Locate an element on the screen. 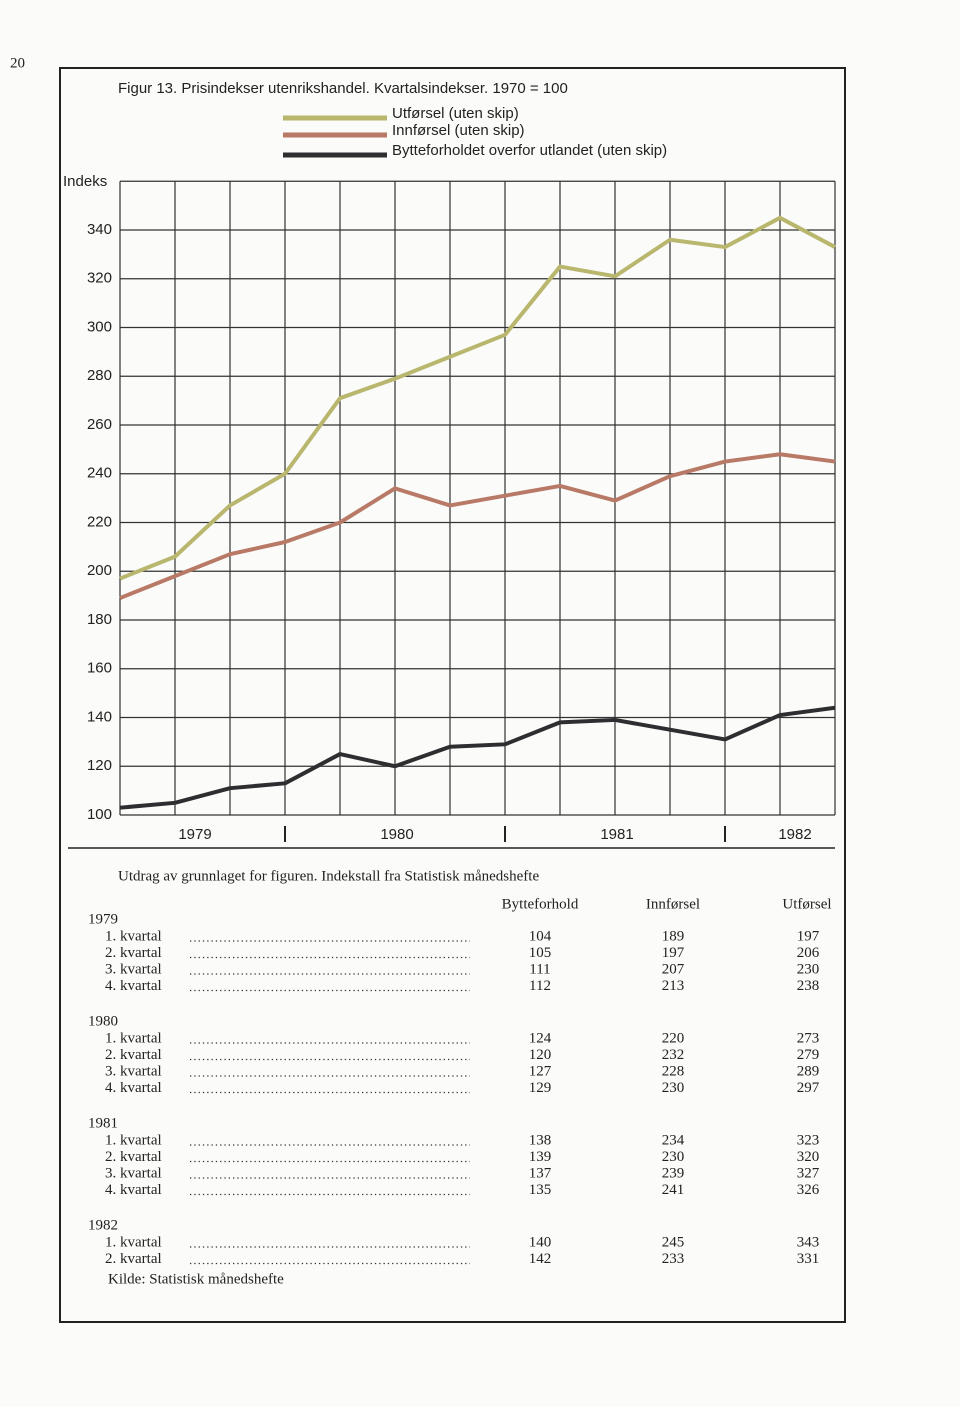 The image size is (960, 1407). y-tick-label: 140 is located at coordinates (99, 716).